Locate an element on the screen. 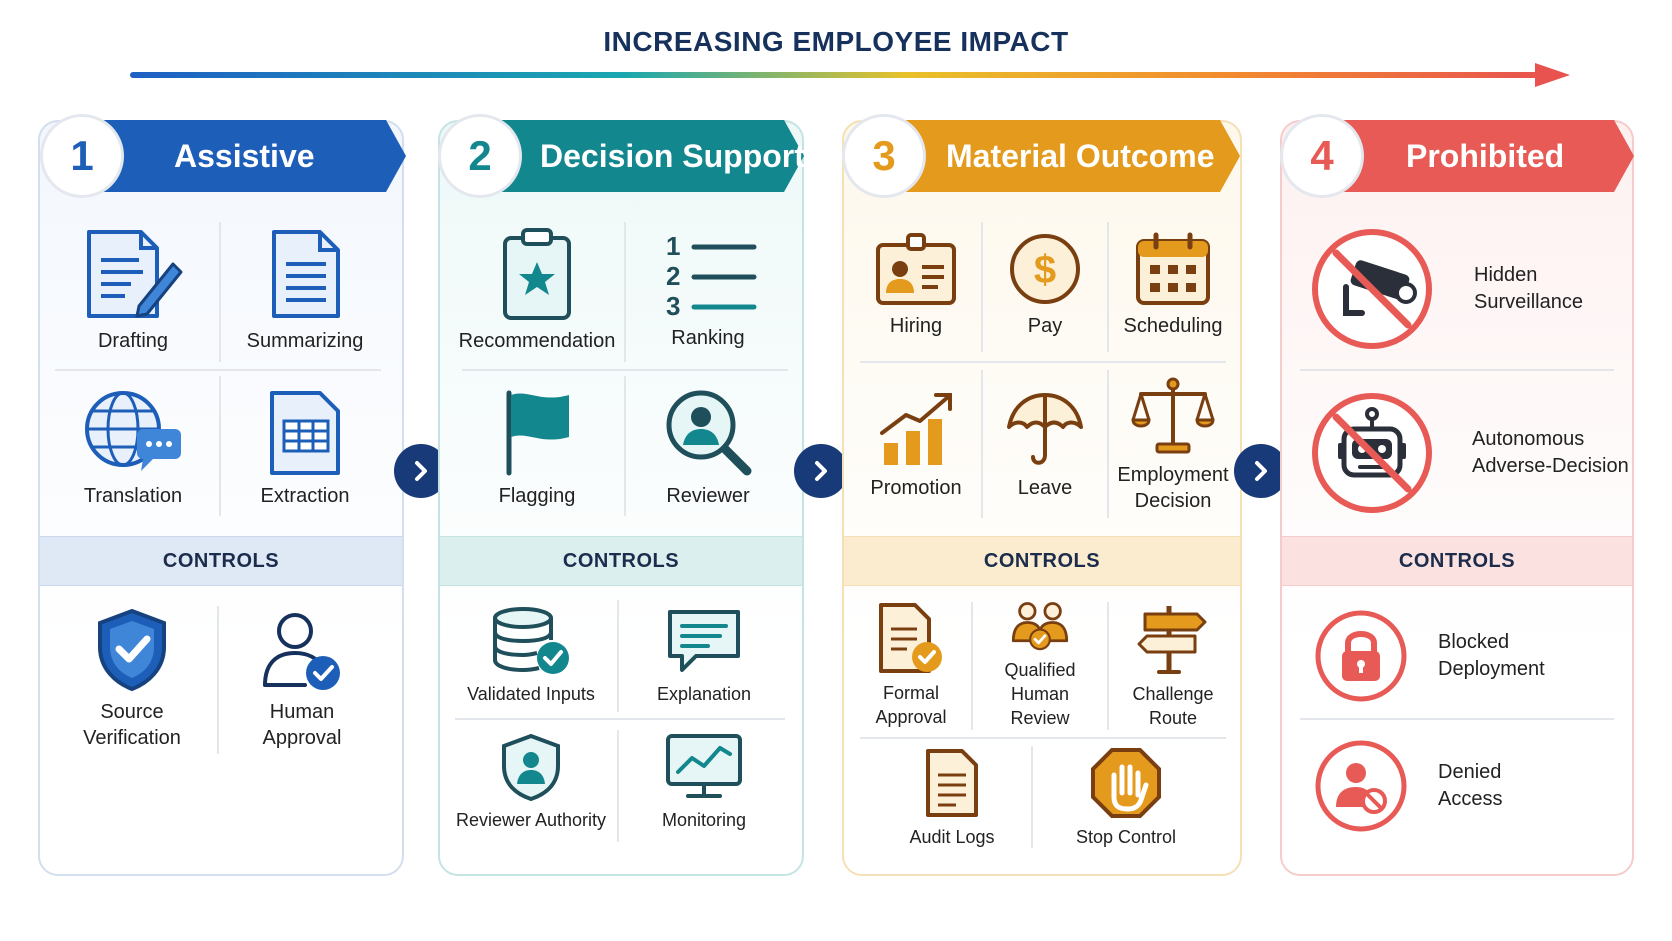 The width and height of the screenshot is (1672, 941). control-audit-logs: Audit Logs is located at coordinates (952, 798).